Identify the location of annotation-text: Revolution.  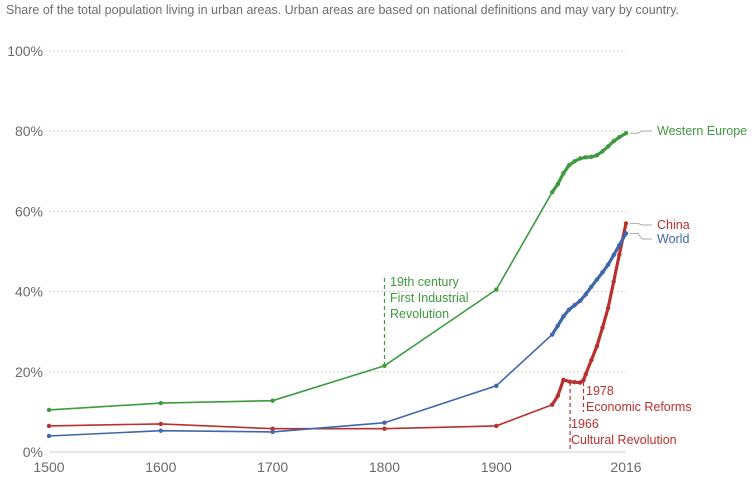
(419, 314).